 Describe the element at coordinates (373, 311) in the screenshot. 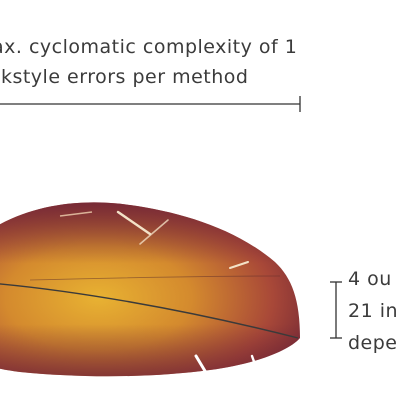

I see `bracket-annotation-line-2: 21 in` at that location.